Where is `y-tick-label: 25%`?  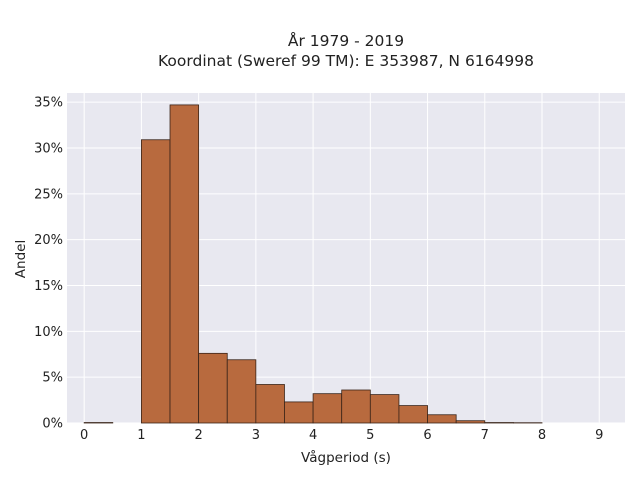 y-tick-label: 25% is located at coordinates (48, 194).